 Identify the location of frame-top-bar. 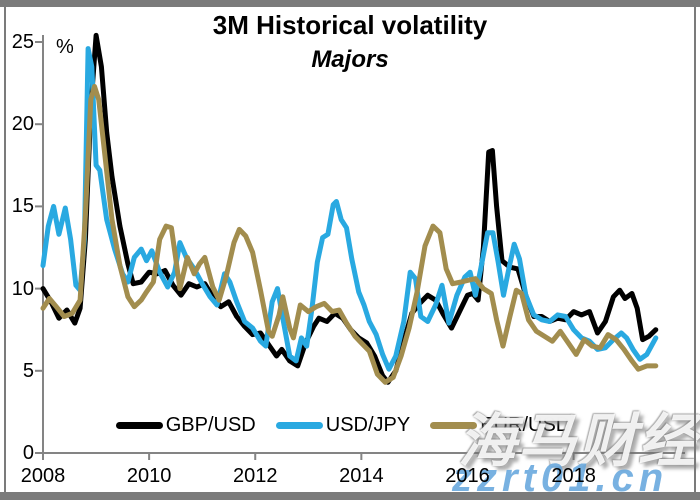
(350, 3).